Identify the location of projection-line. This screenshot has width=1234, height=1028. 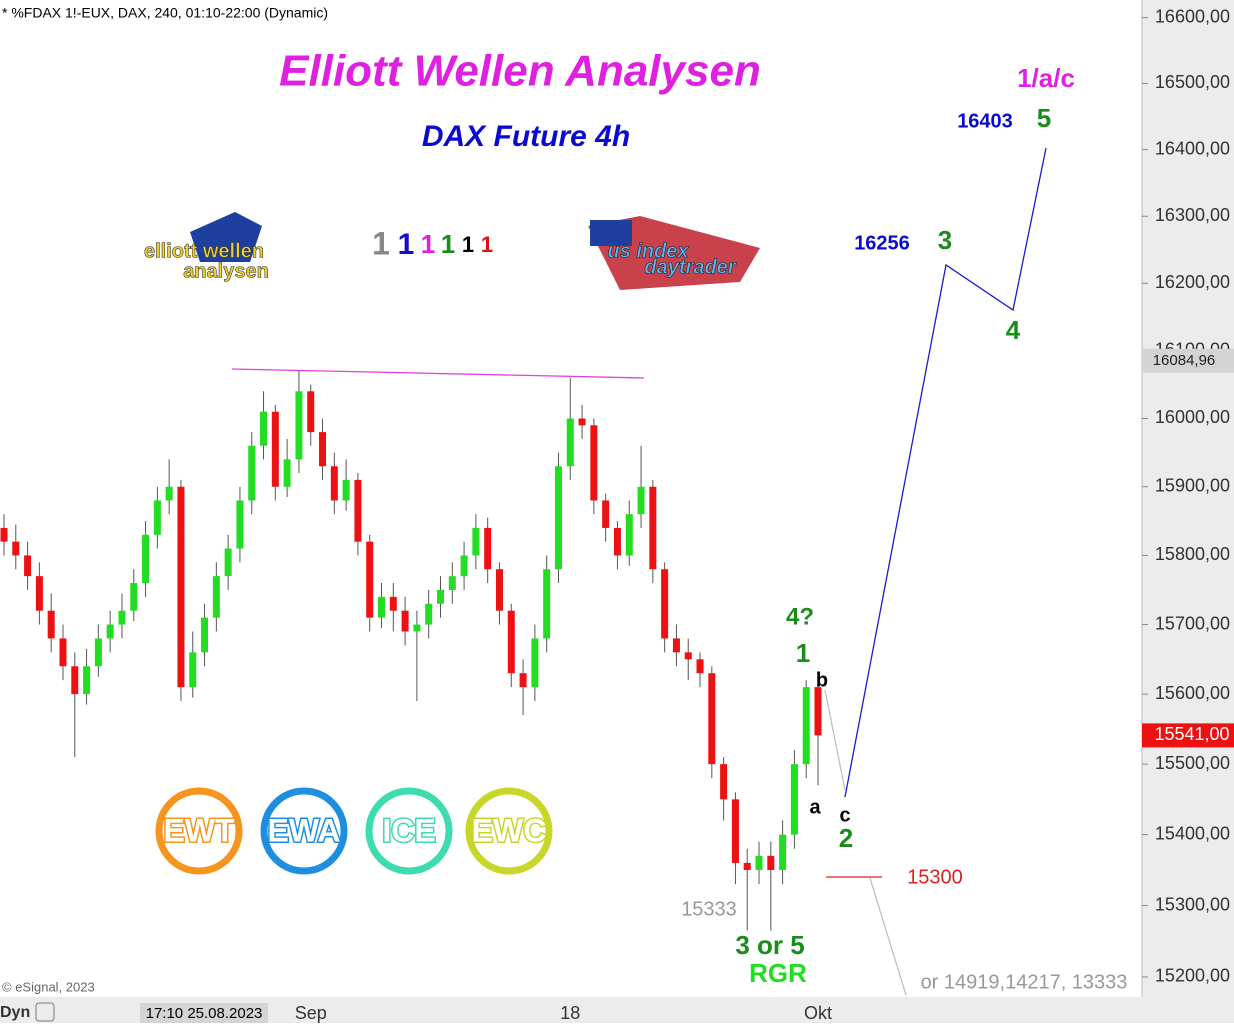
(945, 472).